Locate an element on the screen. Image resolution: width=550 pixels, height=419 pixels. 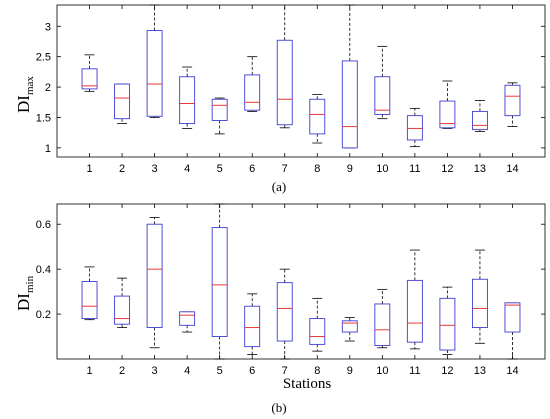
panel-b-label: (b) is located at coordinates (278, 407).